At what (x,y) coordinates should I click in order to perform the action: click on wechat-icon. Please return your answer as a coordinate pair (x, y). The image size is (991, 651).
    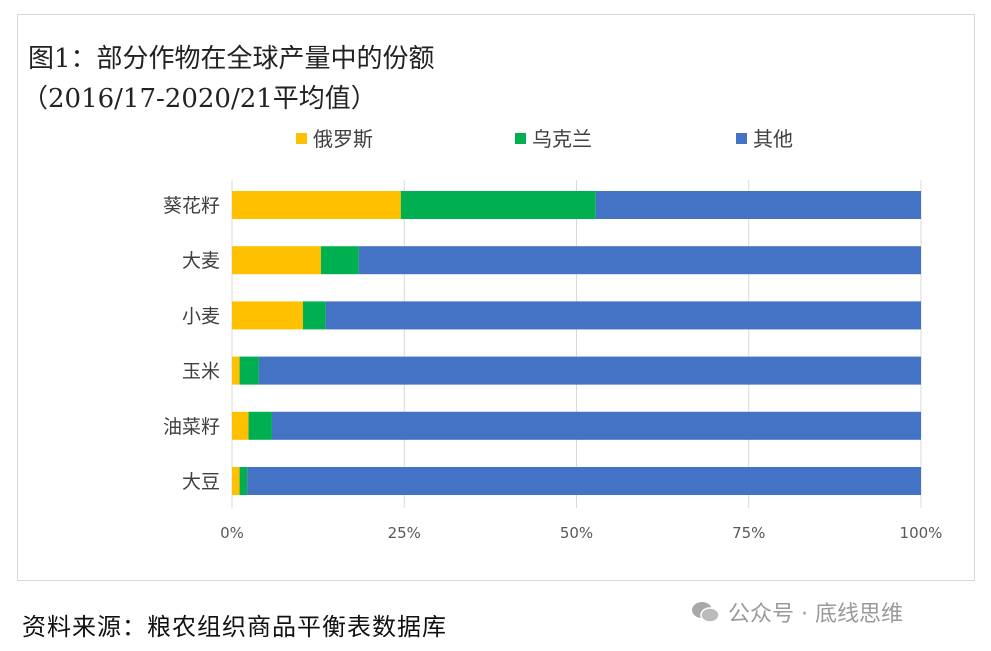
    Looking at the image, I should click on (706, 612).